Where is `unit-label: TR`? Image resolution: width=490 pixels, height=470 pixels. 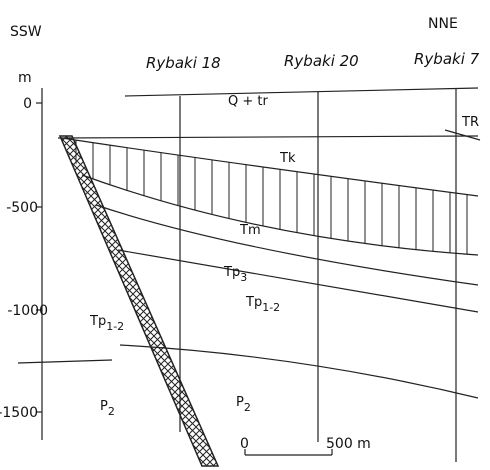 unit-label: TR is located at coordinates (470, 122).